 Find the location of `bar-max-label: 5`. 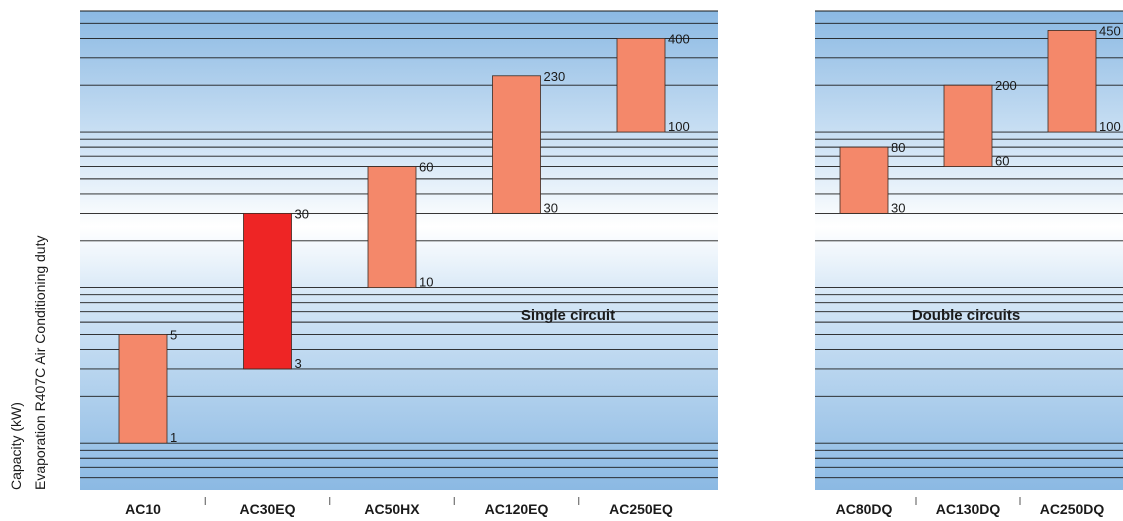

bar-max-label: 5 is located at coordinates (173, 334).